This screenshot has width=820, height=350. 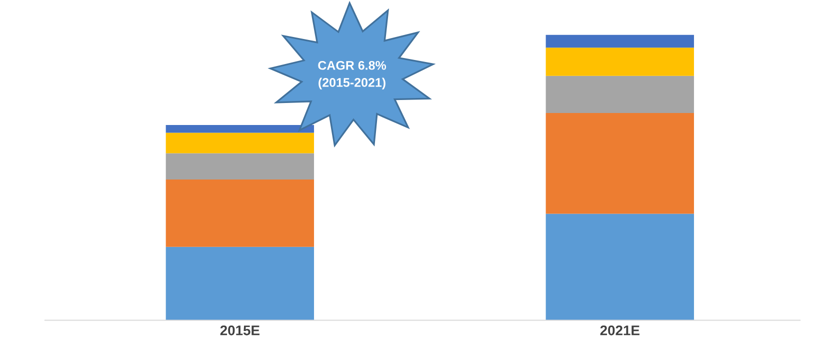 I want to click on annotation: CAGR 6.8% (2015-2021), so click(x=352, y=75).